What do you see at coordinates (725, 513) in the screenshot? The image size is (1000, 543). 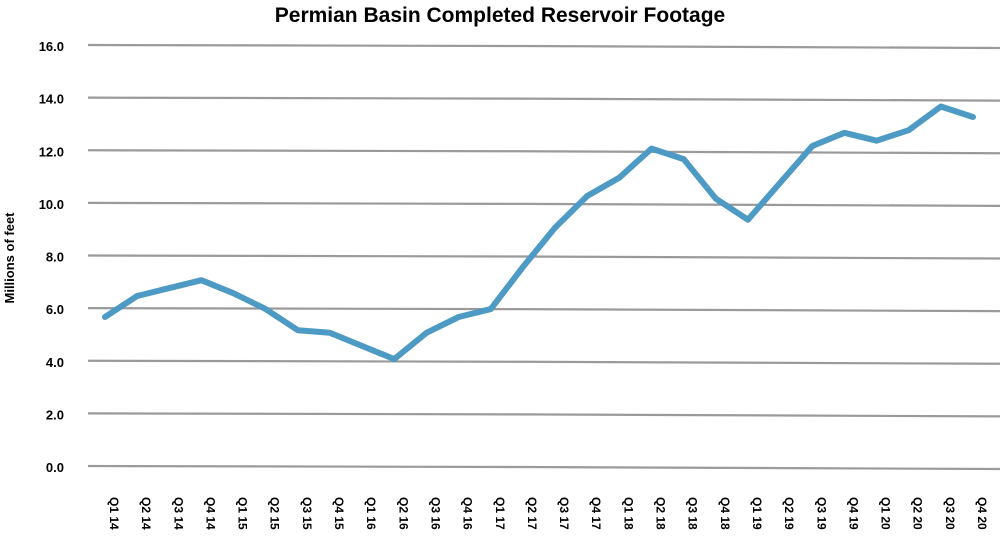 I see `x-tick-label: Q4 18` at bounding box center [725, 513].